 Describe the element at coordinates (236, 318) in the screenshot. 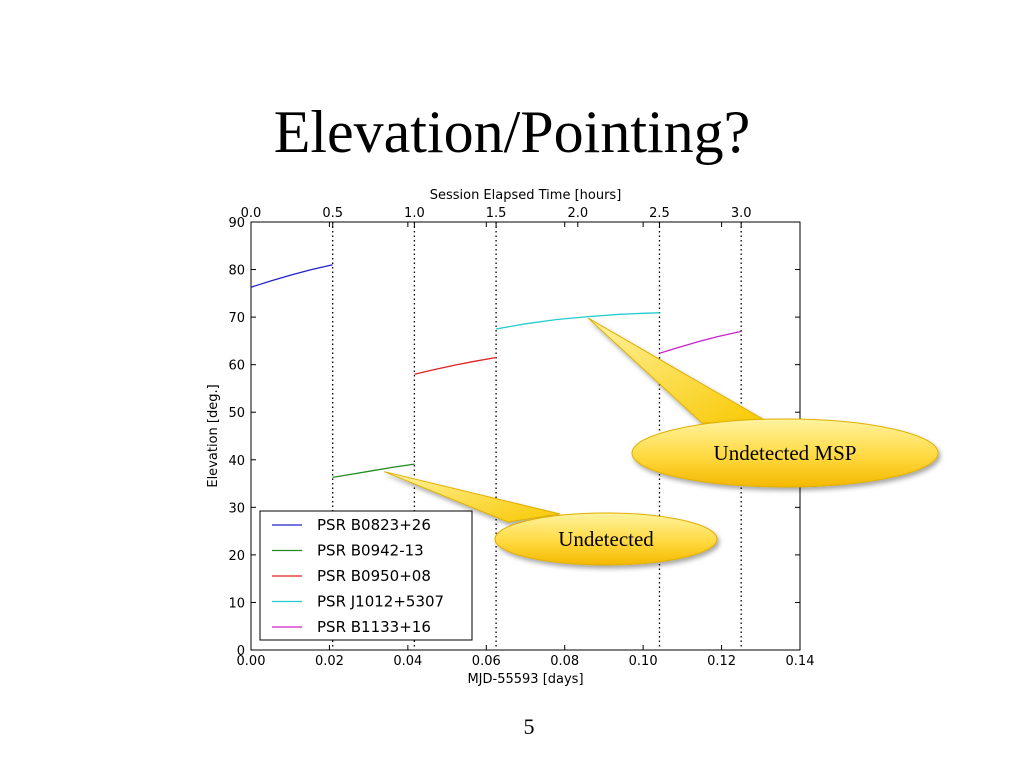

I see `y-tick-label: 70` at that location.